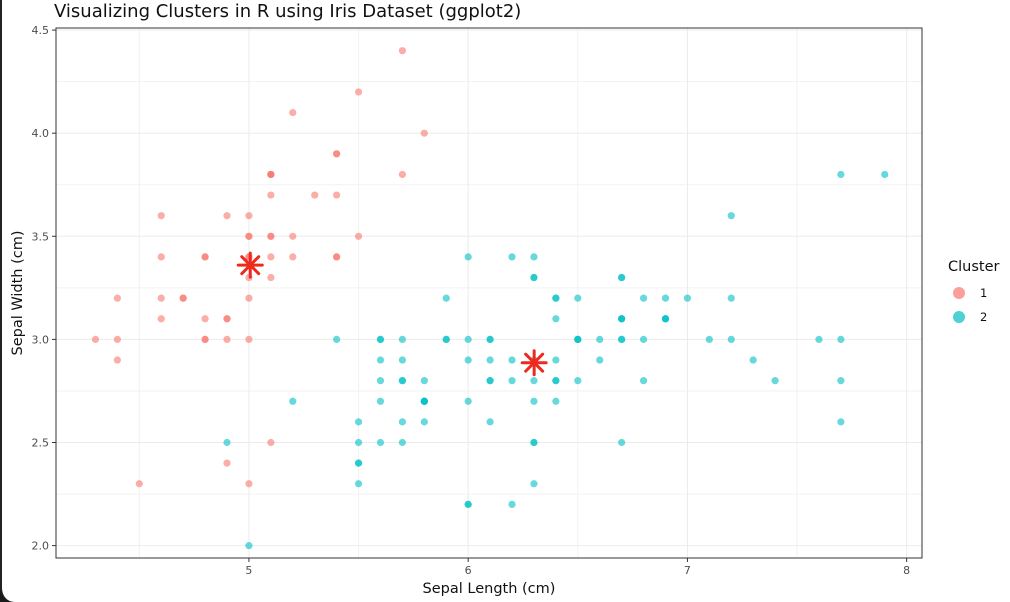 This screenshot has height=602, width=1010. I want to click on legend: Cluster 1 2, so click(974, 291).